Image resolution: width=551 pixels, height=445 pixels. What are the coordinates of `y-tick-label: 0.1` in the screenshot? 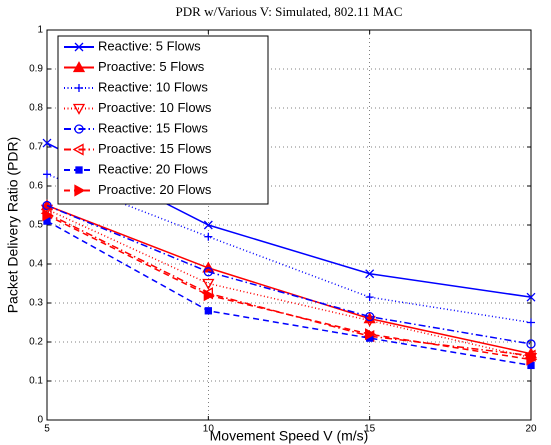 It's located at (36, 381).